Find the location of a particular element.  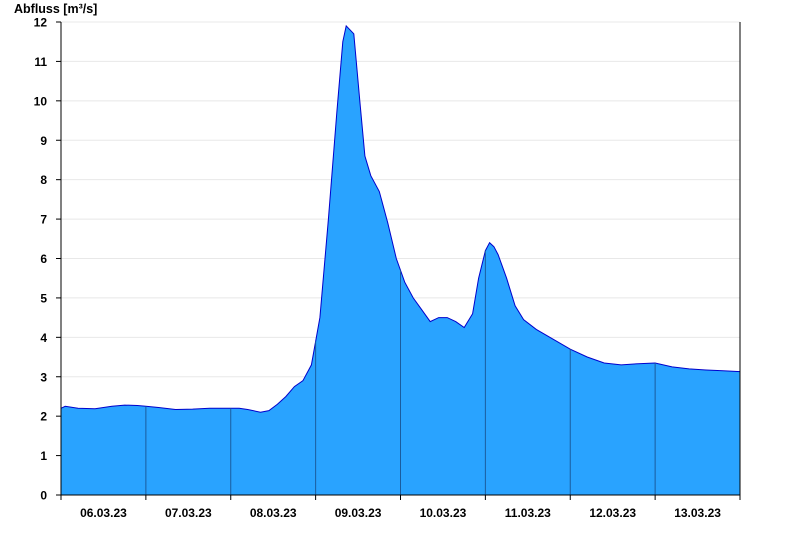

x-tick-label-08.03.23: 08.03.23 is located at coordinates (273, 513).